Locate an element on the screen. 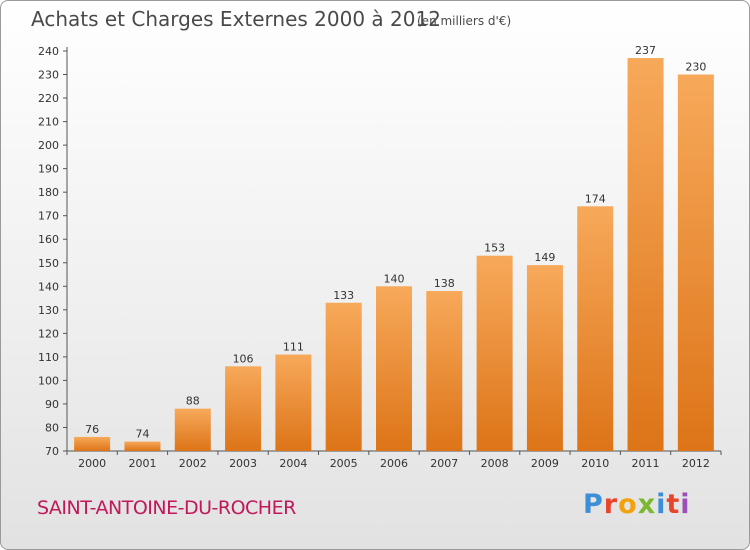 This screenshot has width=750, height=550. chart-subtitle: (en milliers d'€) is located at coordinates (464, 21).